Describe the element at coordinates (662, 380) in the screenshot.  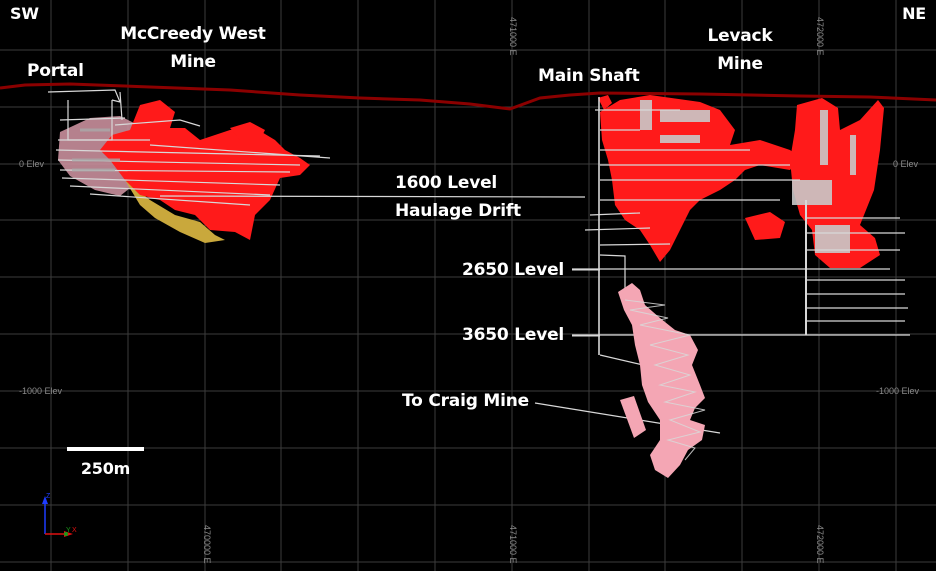
I see `deep-pink-orebody` at that location.